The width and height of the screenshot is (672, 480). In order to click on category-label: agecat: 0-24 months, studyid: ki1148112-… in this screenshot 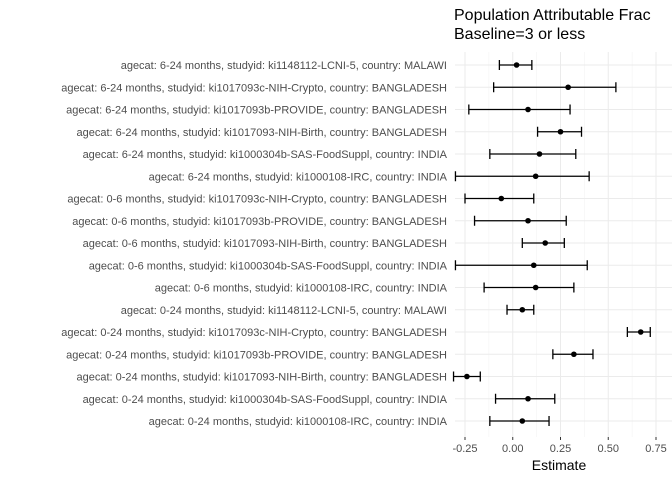, I will do `click(284, 311)`.